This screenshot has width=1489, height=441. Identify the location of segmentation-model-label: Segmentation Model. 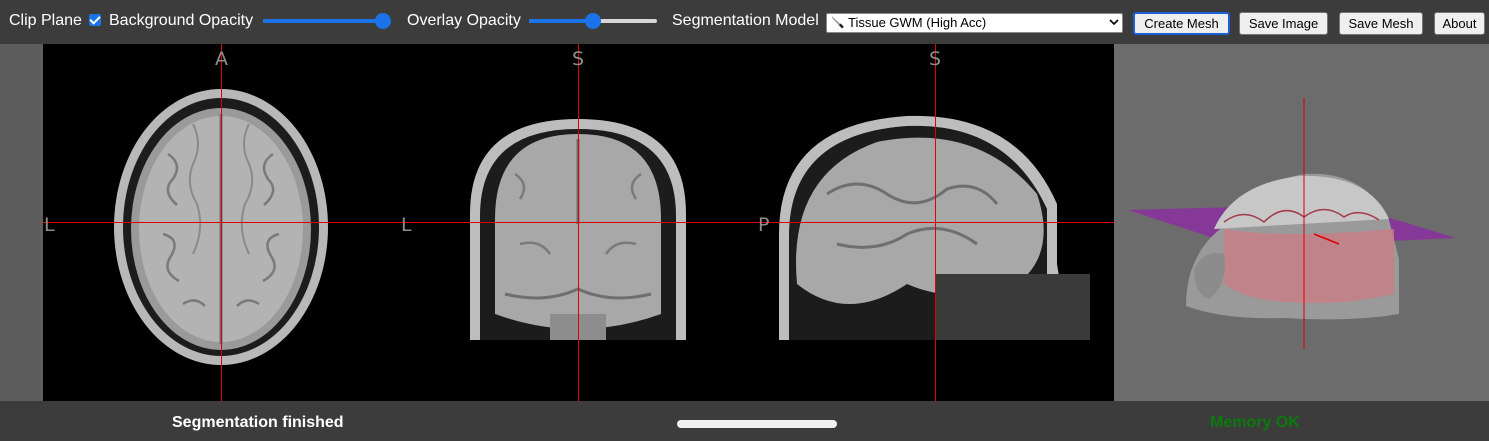
(745, 20).